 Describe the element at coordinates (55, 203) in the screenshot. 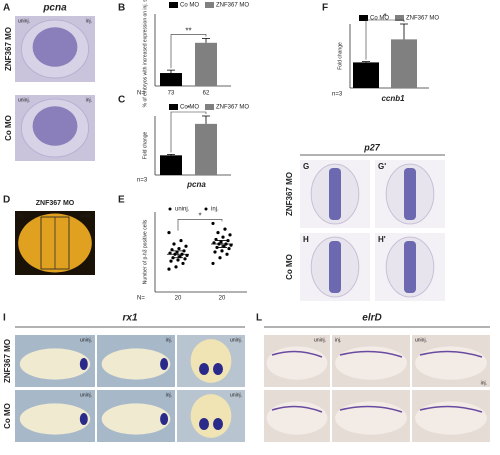

I see `panel-title: ZNF367 MO` at that location.